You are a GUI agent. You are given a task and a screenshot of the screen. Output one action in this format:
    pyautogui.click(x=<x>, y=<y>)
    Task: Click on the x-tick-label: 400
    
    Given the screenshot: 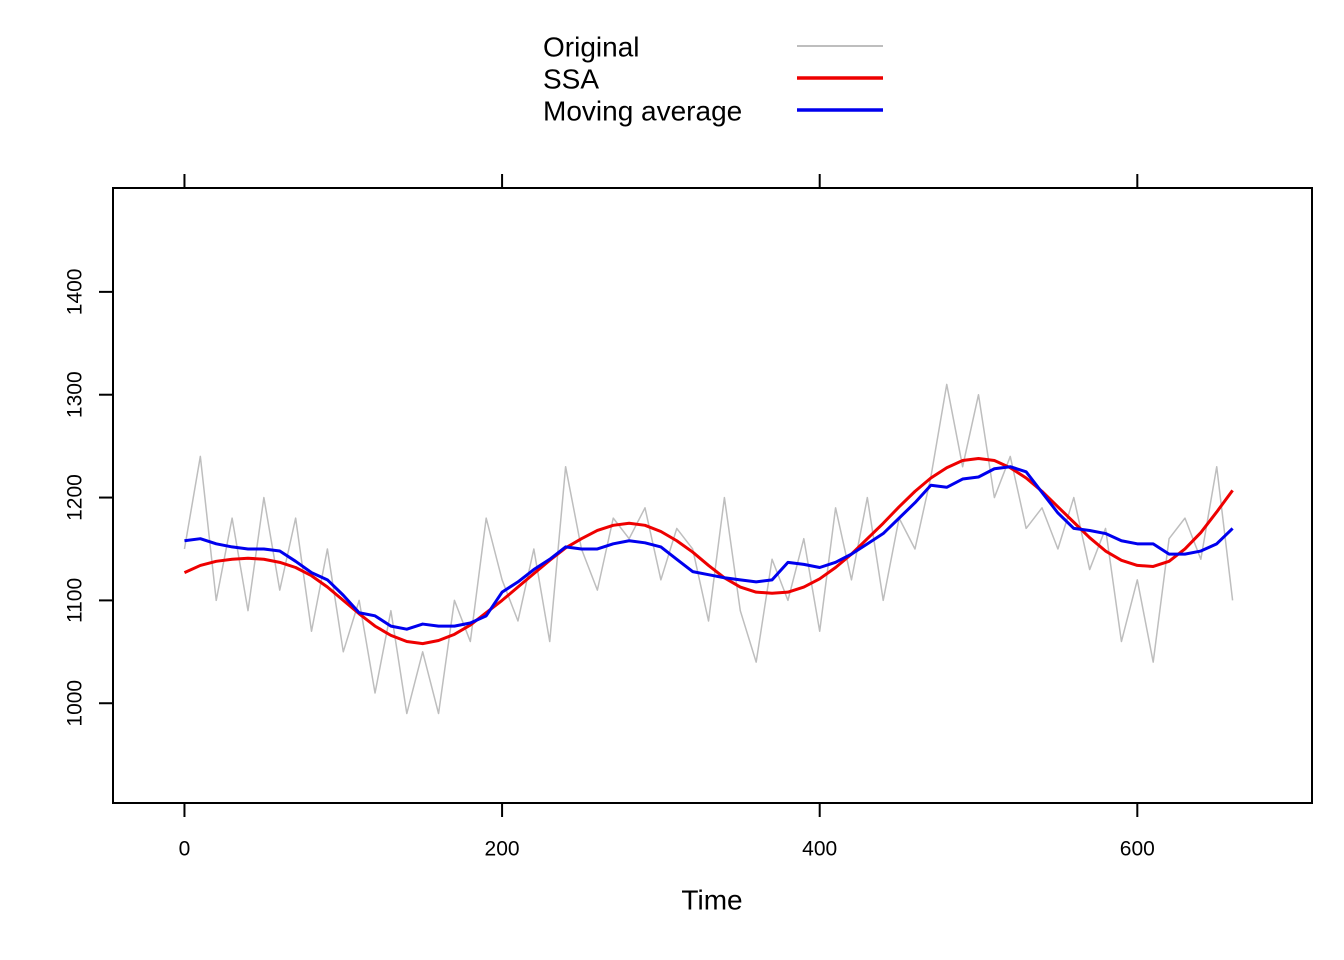 What is the action you would take?
    pyautogui.click(x=819, y=849)
    